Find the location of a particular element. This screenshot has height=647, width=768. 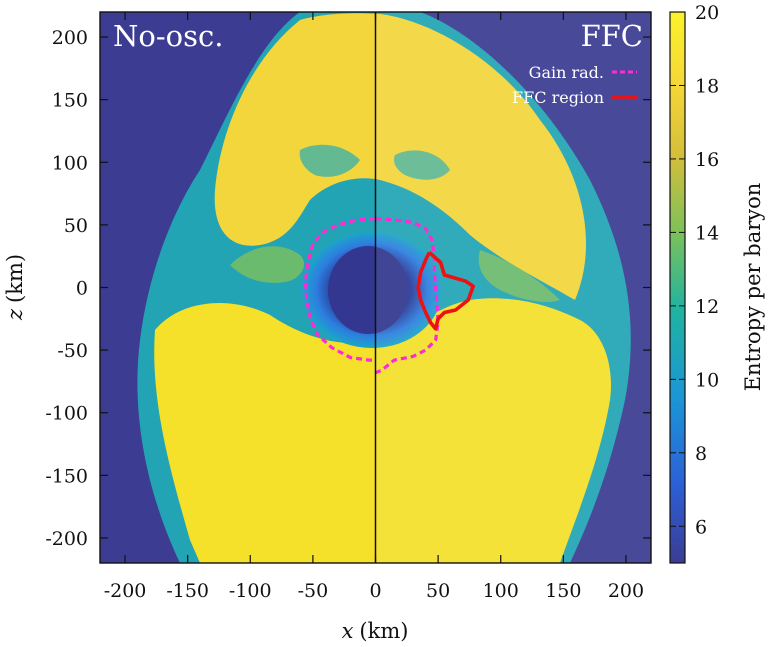

panel-label-left: No-osc. is located at coordinates (168, 36).